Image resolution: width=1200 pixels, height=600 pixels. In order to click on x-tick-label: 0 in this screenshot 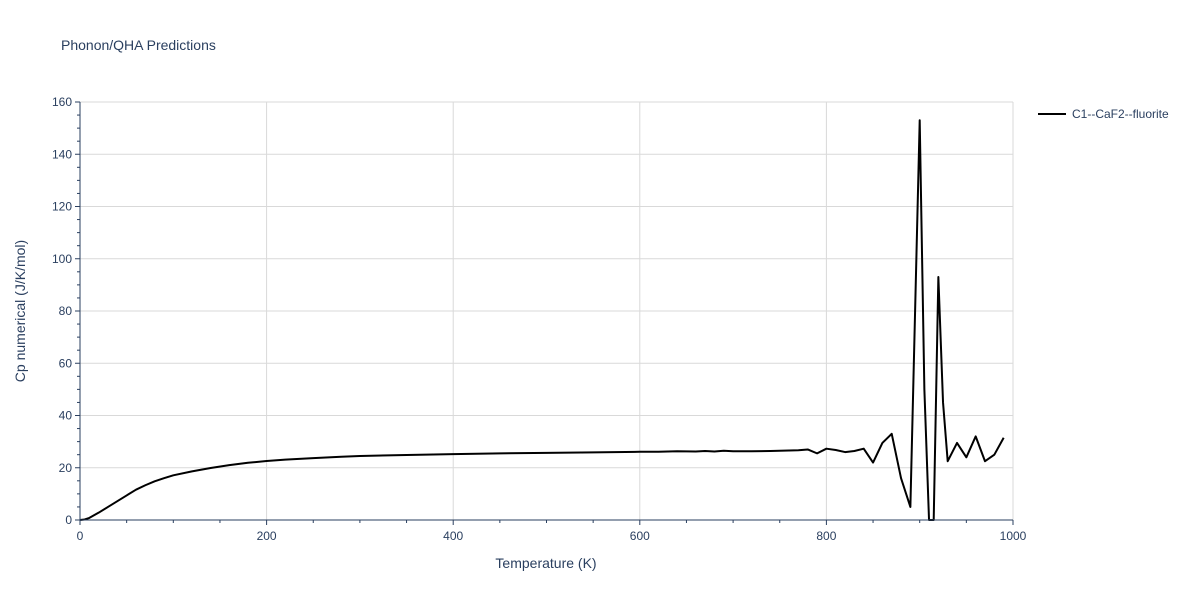, I will do `click(80, 536)`.